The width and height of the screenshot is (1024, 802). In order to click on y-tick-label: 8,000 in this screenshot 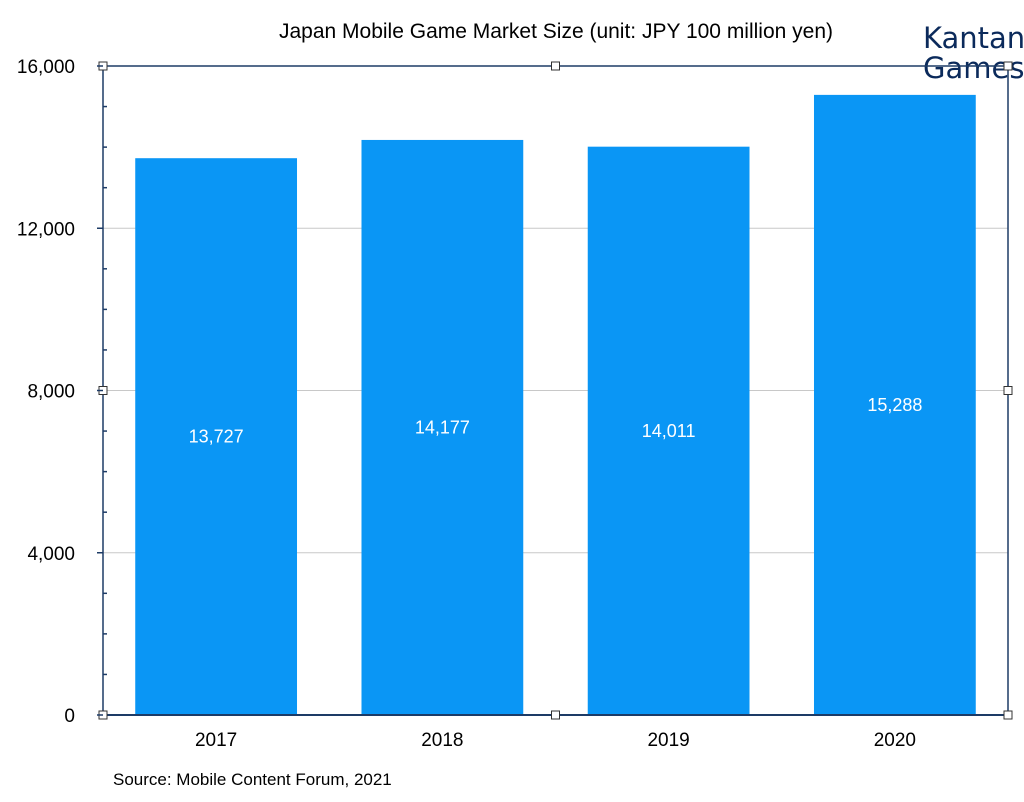, I will do `click(51, 392)`.